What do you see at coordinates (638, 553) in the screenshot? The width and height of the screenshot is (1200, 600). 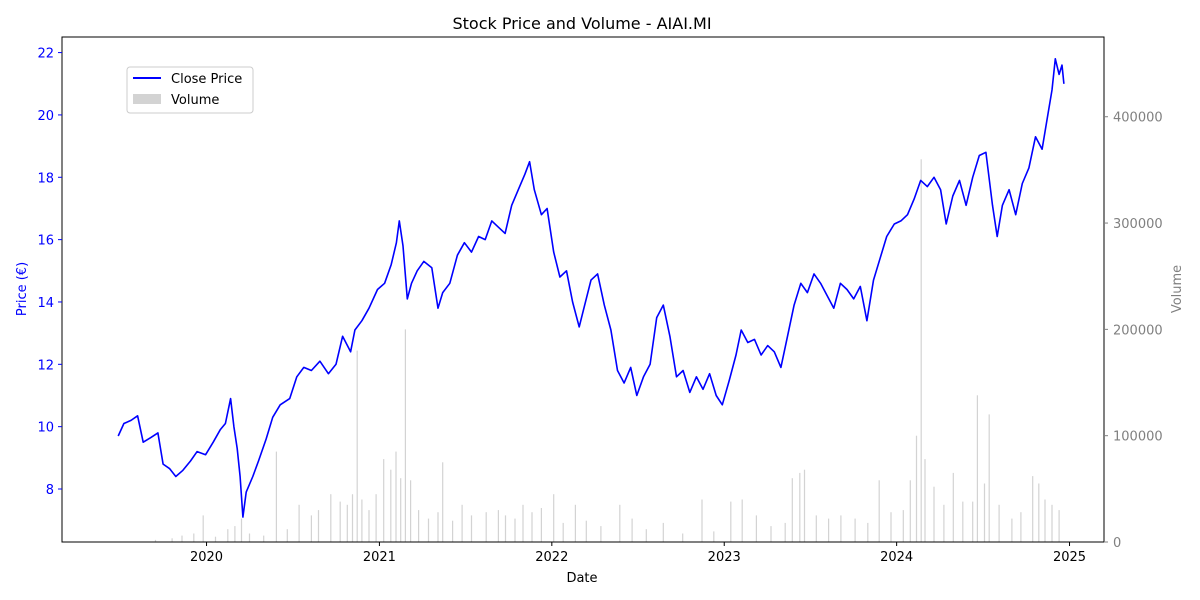 I see `x-axis: 2020 2021 2022 2023 2024 2025` at bounding box center [638, 553].